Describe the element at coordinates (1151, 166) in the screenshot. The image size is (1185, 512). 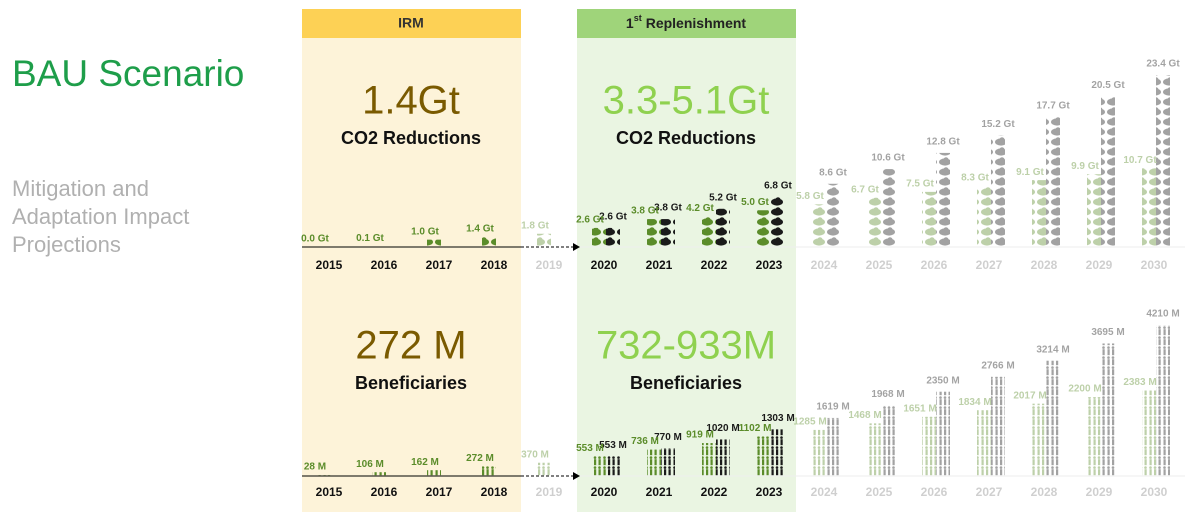
I see `column: 2030 23.4 Gt 10.7 Gt` at that location.